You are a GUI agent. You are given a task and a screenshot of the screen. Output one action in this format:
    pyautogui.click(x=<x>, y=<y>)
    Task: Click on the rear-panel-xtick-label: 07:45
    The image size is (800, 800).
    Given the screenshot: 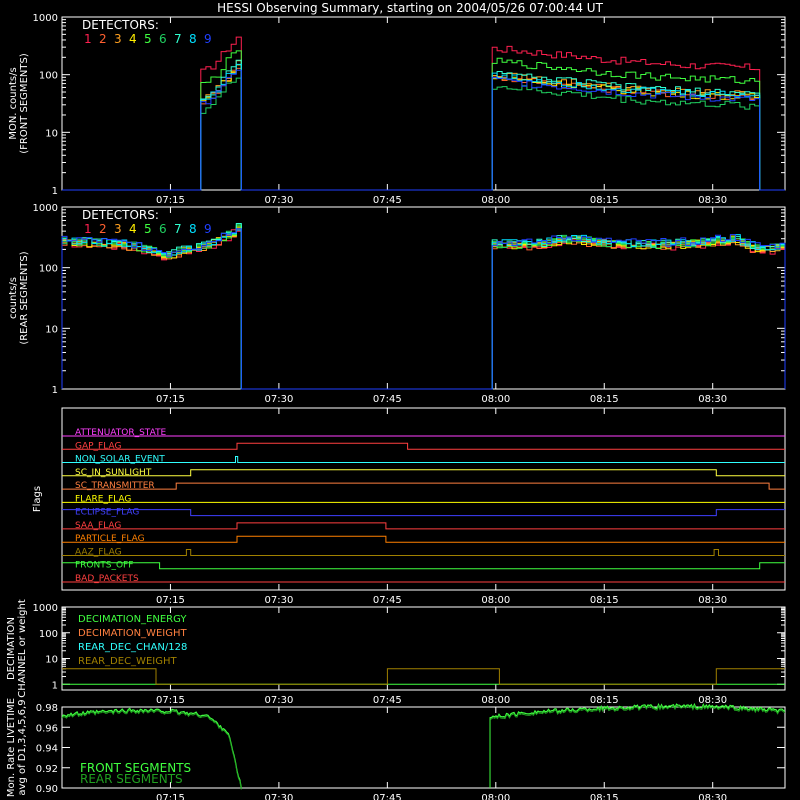 What is the action you would take?
    pyautogui.click(x=387, y=399)
    